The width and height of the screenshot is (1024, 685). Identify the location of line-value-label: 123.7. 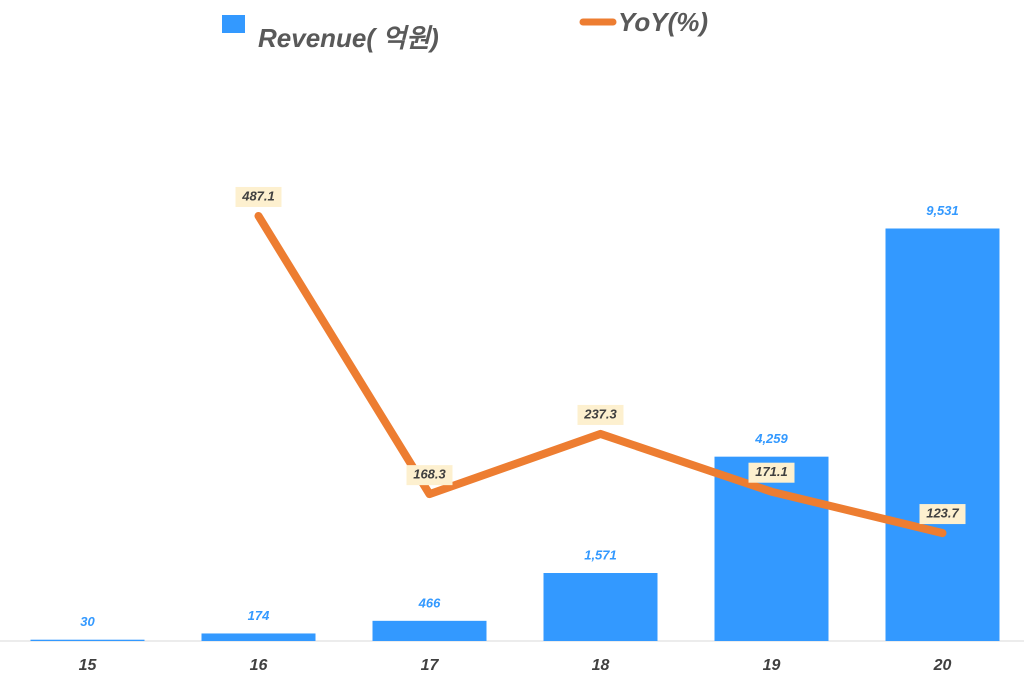
(942, 512).